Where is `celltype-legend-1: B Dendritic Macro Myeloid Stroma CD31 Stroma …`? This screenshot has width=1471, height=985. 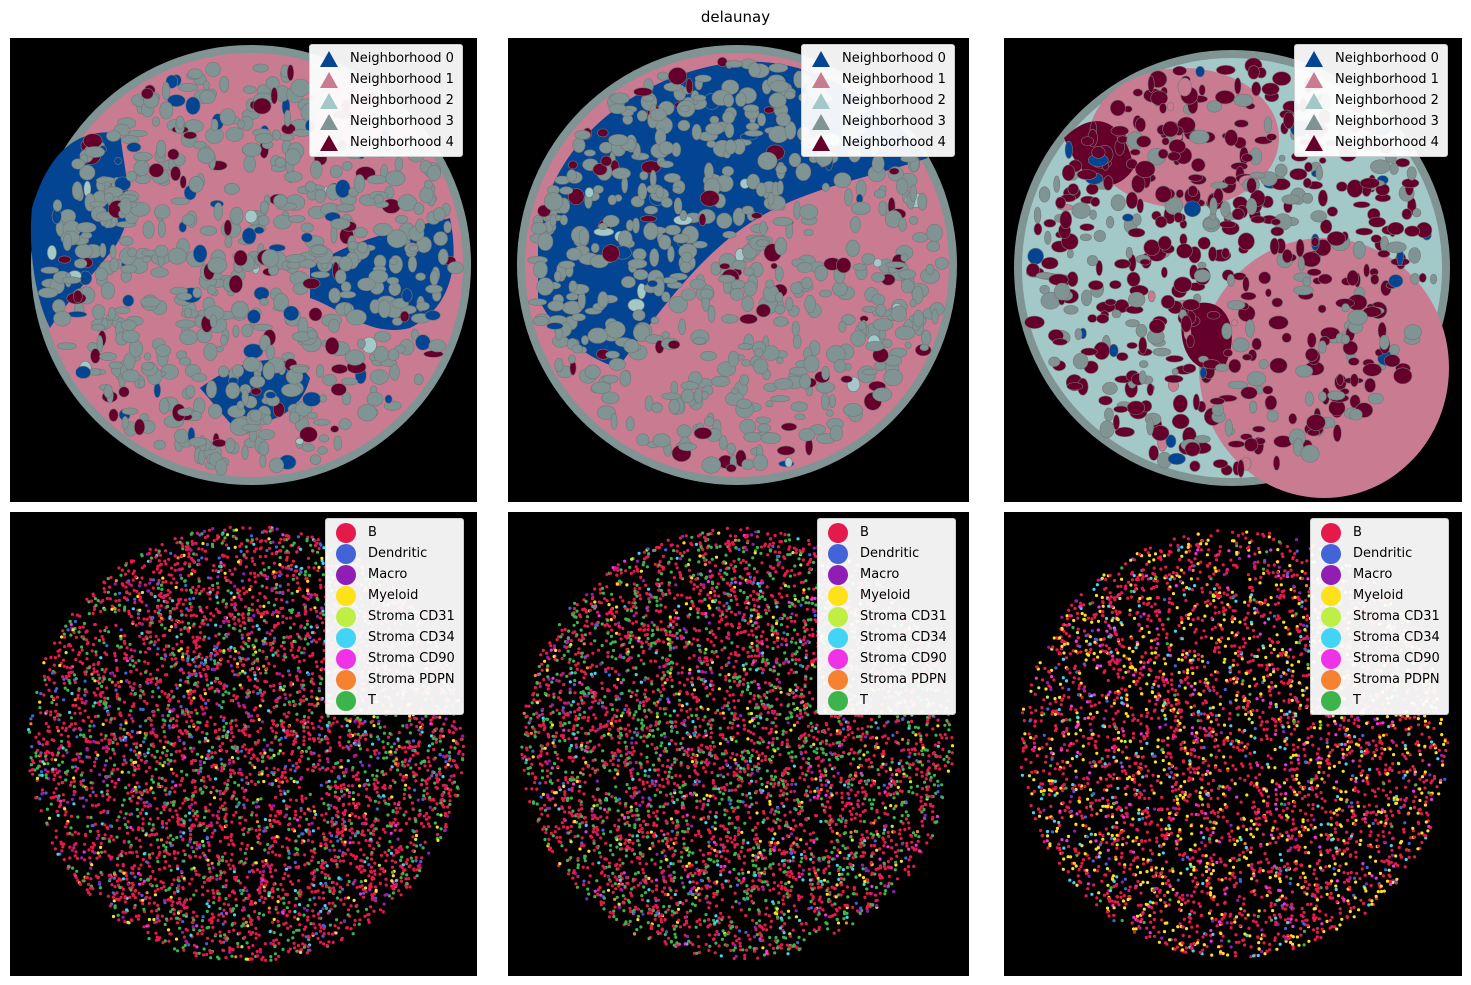 celltype-legend-1: B Dendritic Macro Myeloid Stroma CD31 Stroma … is located at coordinates (394, 616).